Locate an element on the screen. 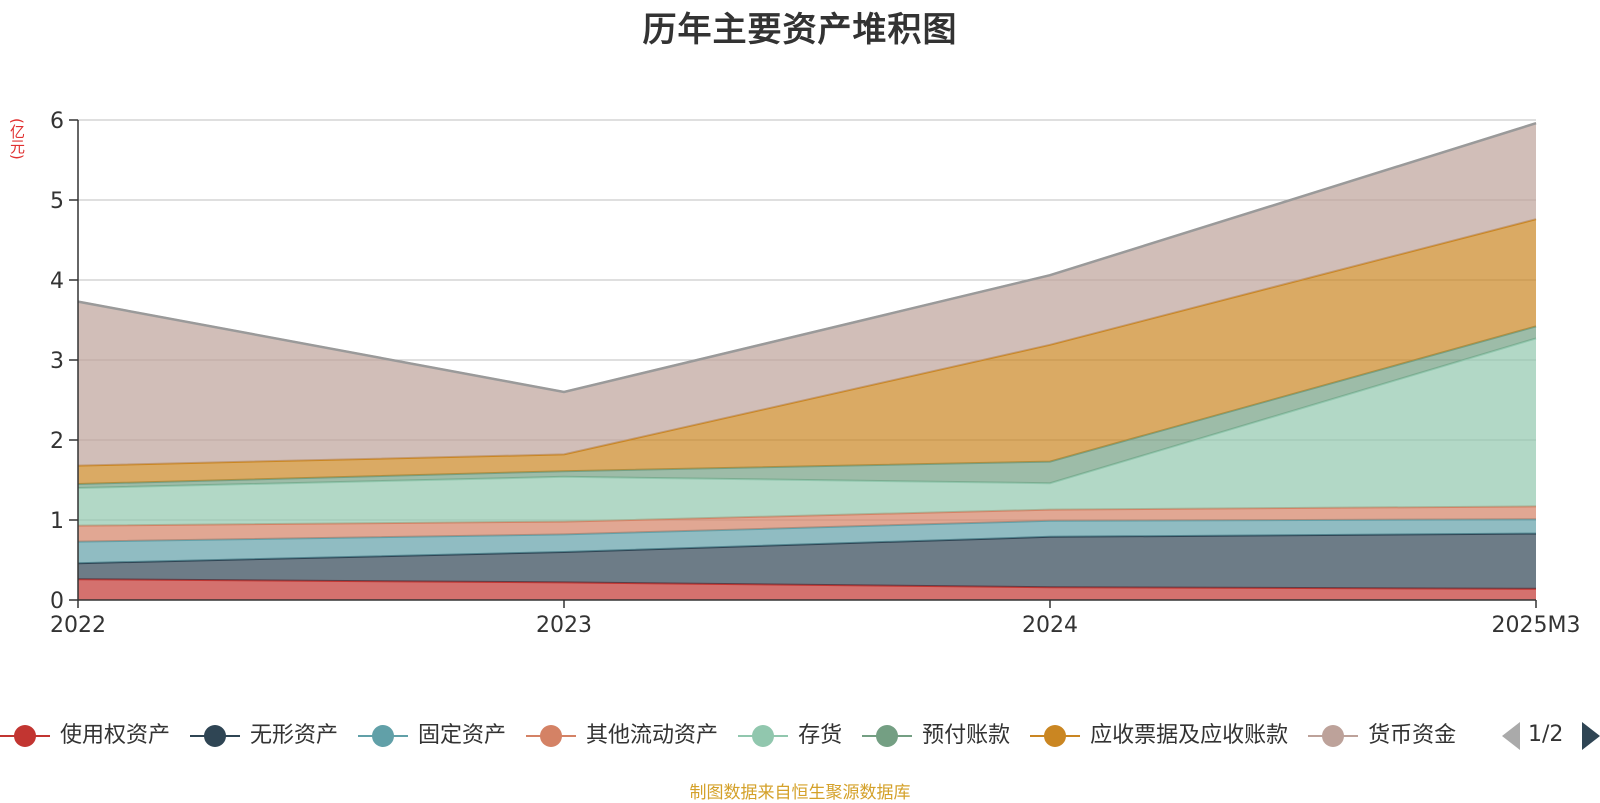 Image resolution: width=1600 pixels, height=803 pixels. legend-item: 其他流动资产 is located at coordinates (622, 735).